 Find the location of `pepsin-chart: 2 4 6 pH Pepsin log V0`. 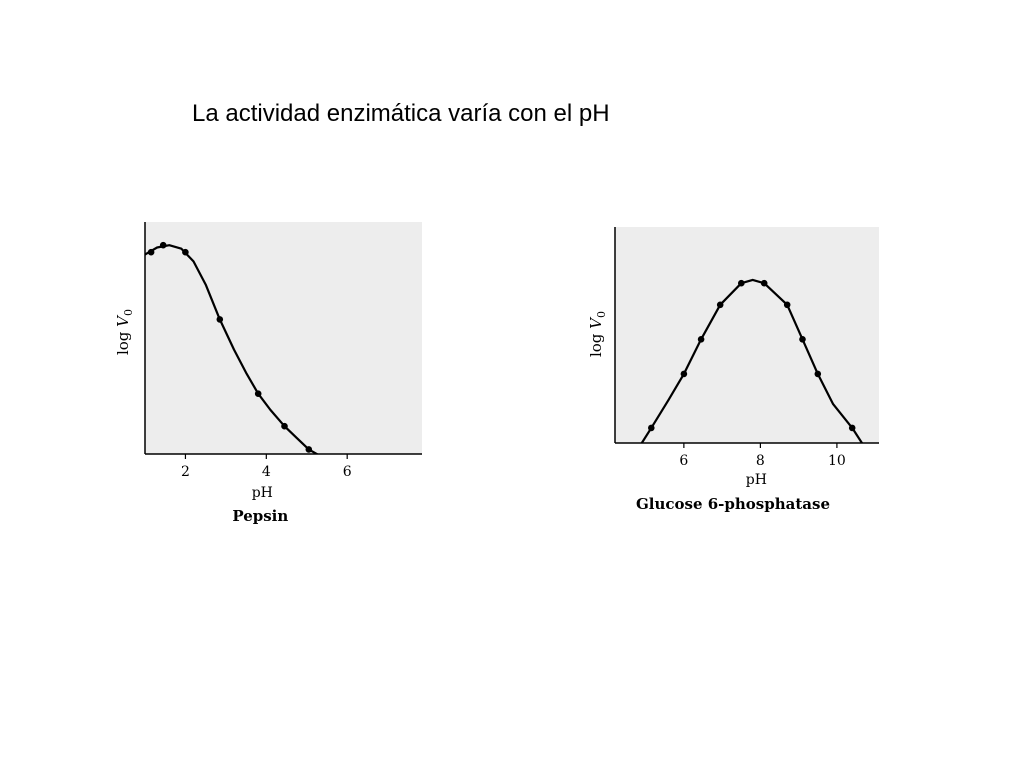

pepsin-chart: 2 4 6 pH Pepsin log V0 is located at coordinates (268, 373).